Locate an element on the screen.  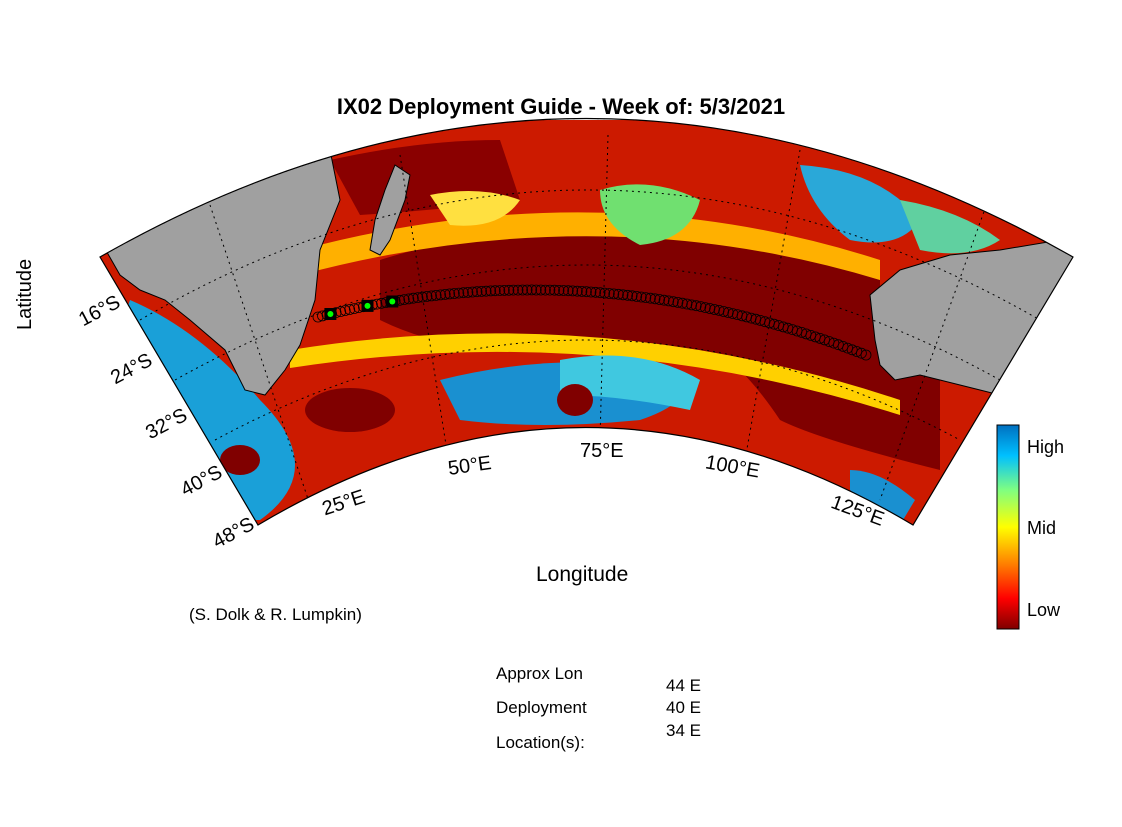
info-label-line1: Approx Lon is located at coordinates (539, 673).